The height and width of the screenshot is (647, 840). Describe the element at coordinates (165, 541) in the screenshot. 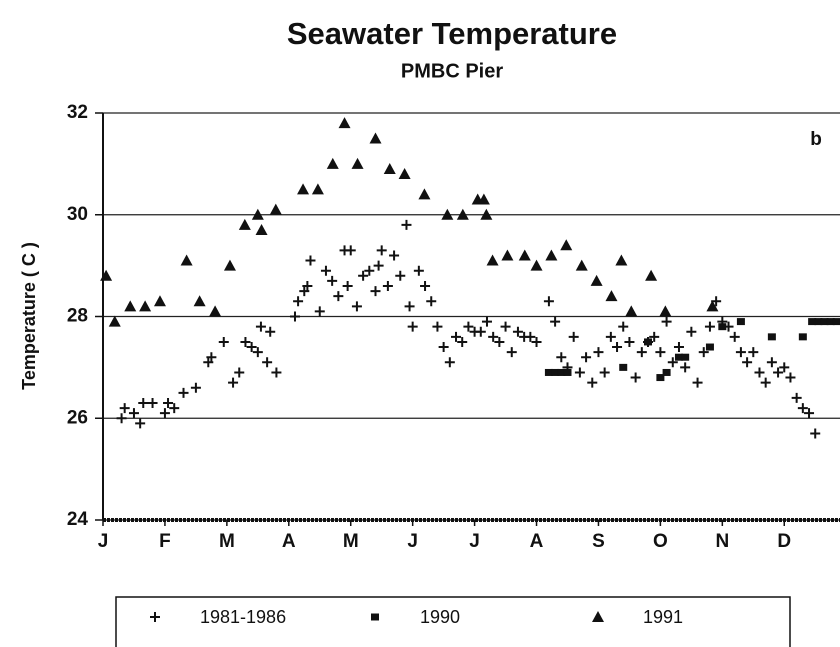

I see `x-tick-label: F` at that location.